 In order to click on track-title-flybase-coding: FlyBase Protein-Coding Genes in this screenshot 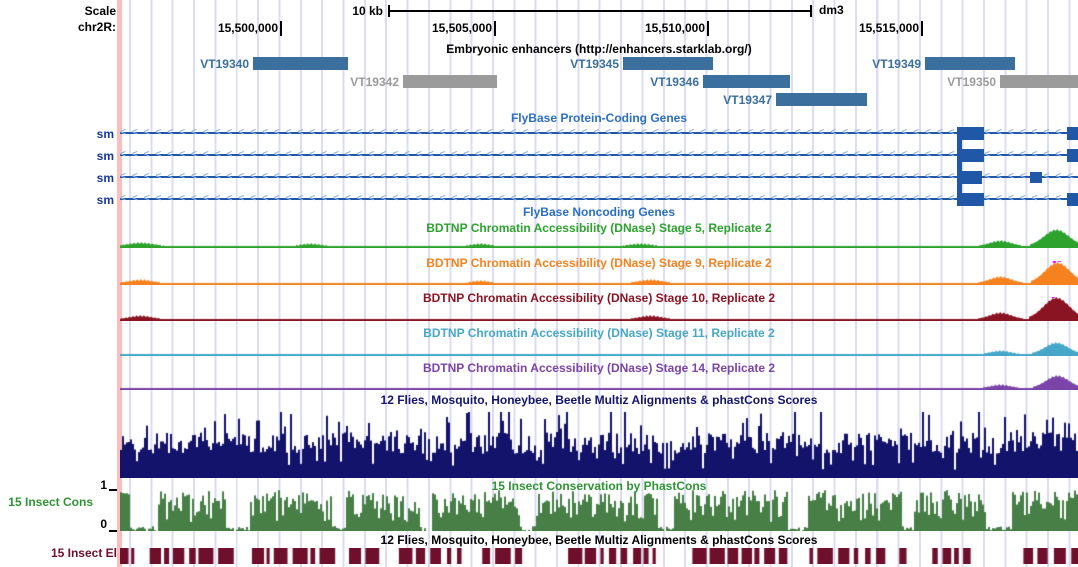, I will do `click(599, 118)`.